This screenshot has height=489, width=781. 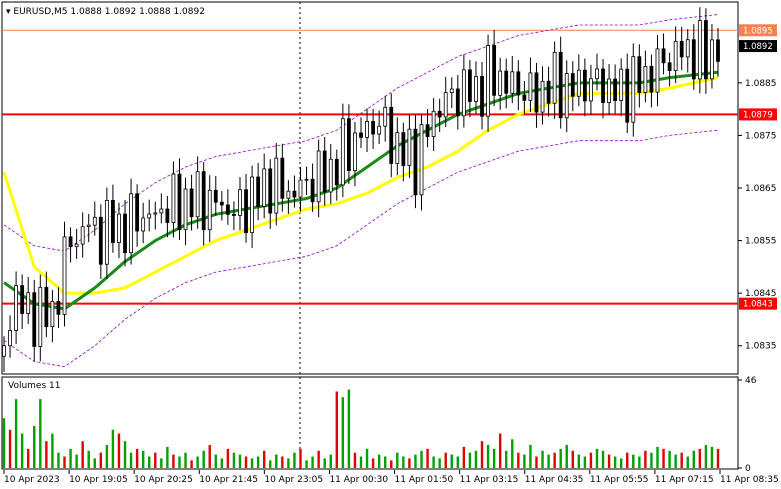 What do you see at coordinates (751, 381) in the screenshot?
I see `volume-tick-label: 46` at bounding box center [751, 381].